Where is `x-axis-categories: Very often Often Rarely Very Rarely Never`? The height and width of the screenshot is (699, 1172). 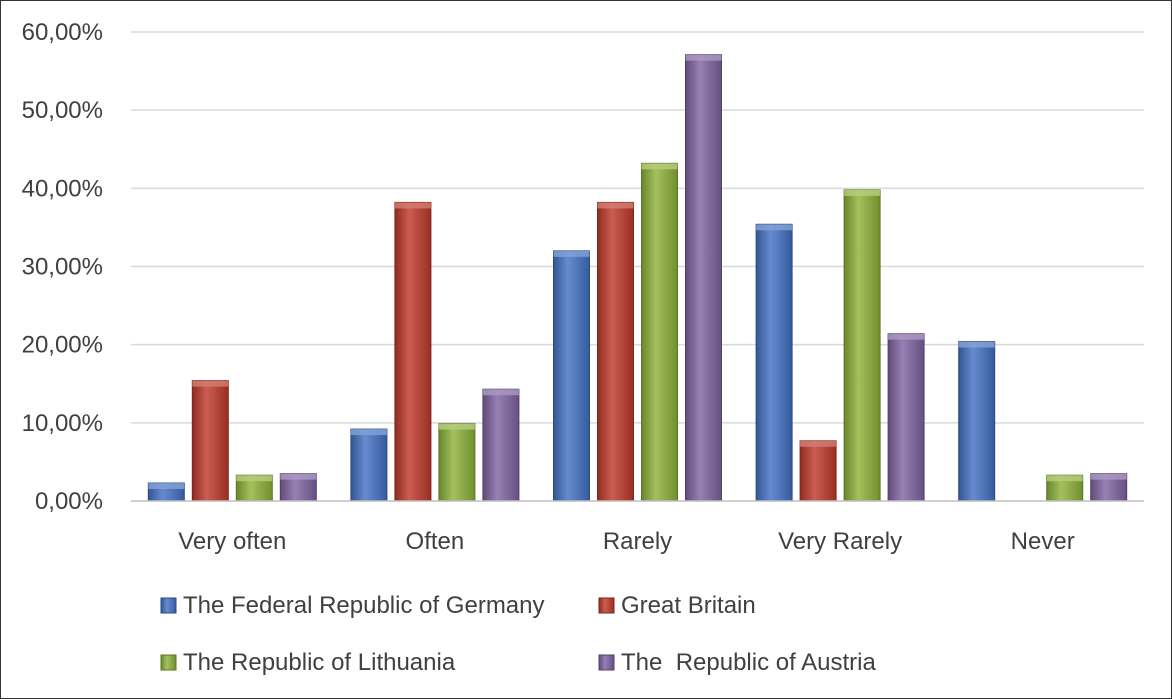 x-axis-categories: Very often Often Rarely Very Rarely Never is located at coordinates (626, 541).